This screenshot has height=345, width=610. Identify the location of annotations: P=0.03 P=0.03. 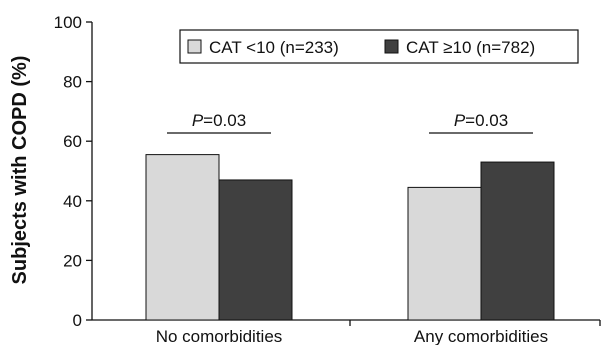
(350, 122).